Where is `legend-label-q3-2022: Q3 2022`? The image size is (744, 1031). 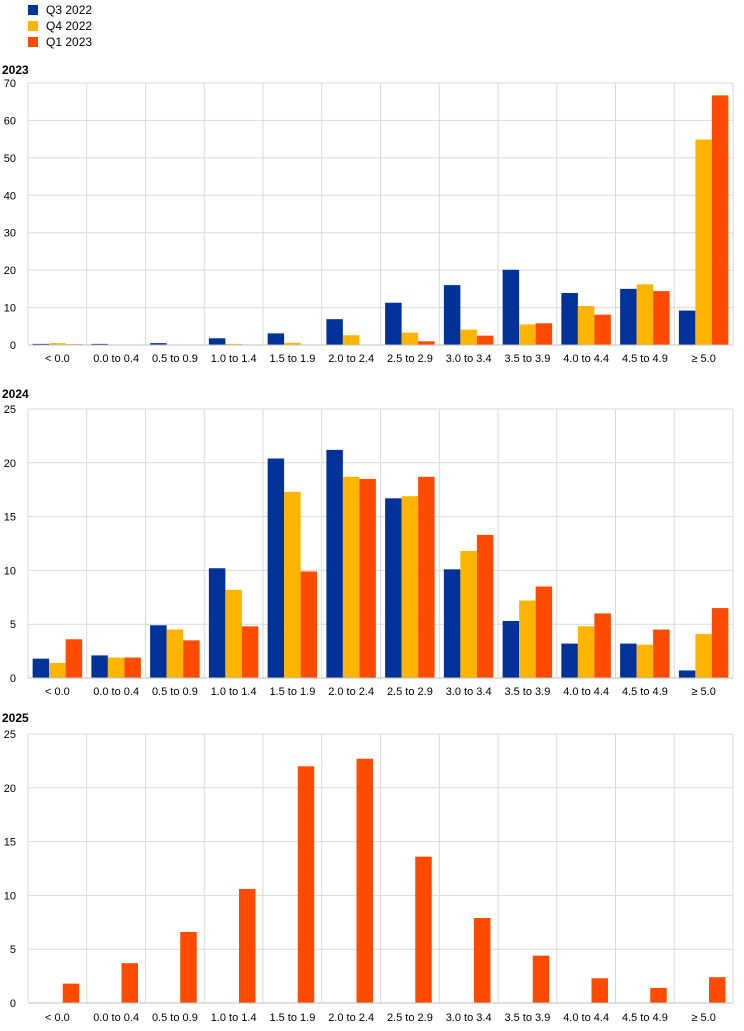 legend-label-q3-2022: Q3 2022 is located at coordinates (69, 10).